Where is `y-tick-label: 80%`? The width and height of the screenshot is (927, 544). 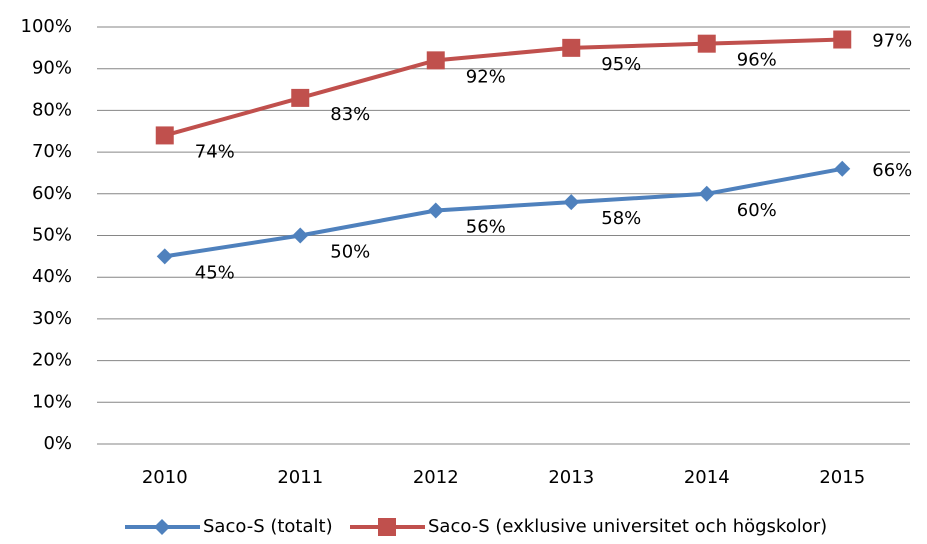 y-tick-label: 80% is located at coordinates (52, 109).